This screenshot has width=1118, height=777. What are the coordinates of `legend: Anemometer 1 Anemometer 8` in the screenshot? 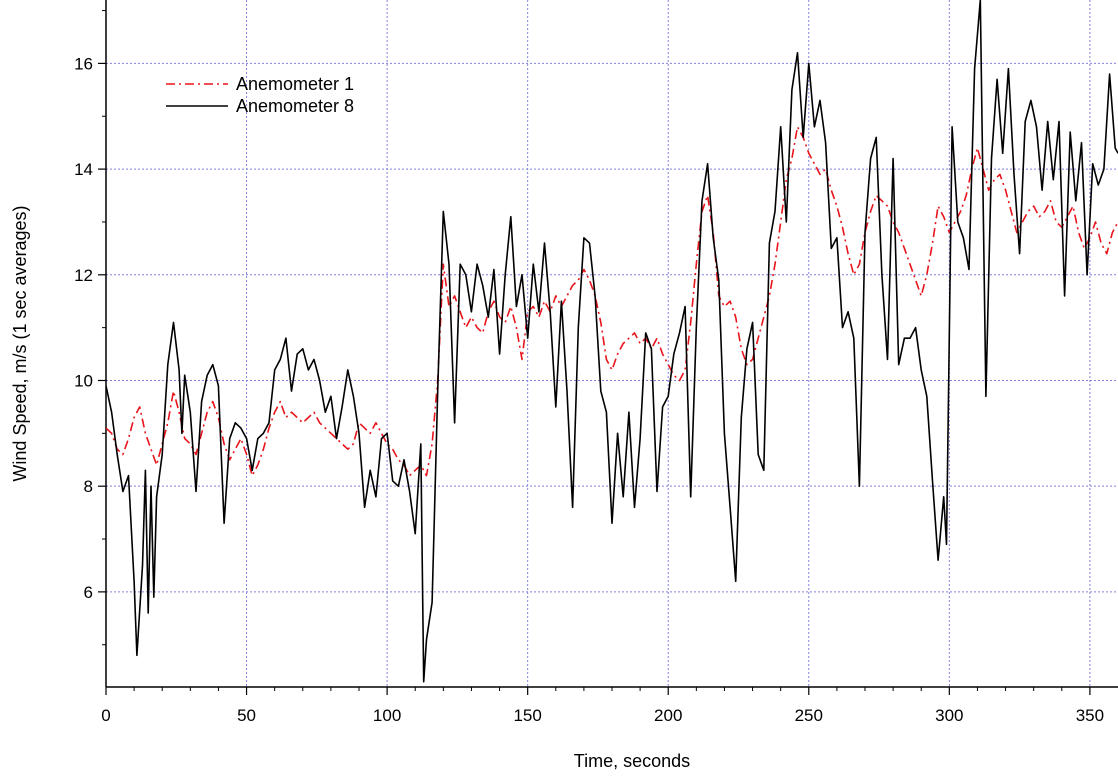 It's located at (260, 95).